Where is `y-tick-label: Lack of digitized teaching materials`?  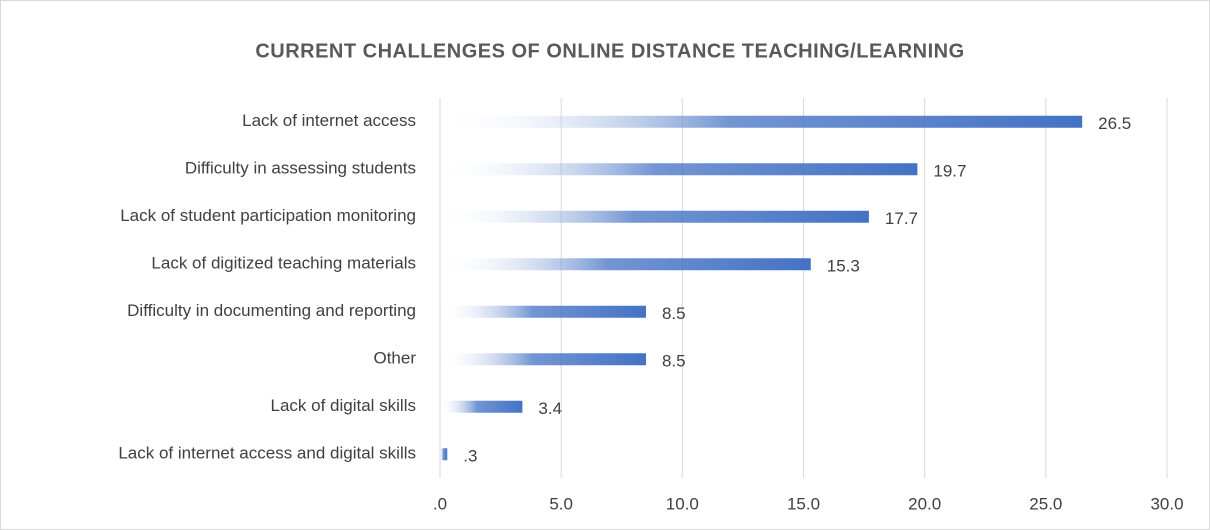
y-tick-label: Lack of digitized teaching materials is located at coordinates (283, 263).